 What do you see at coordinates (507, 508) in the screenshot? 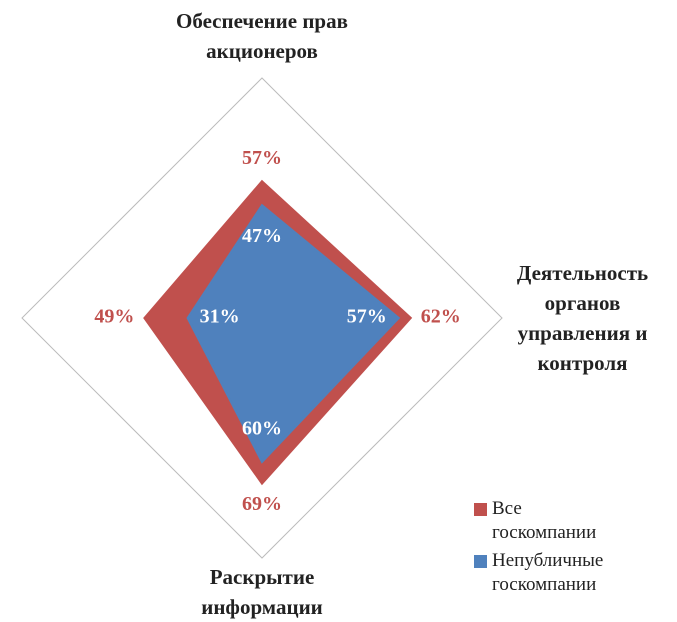
I see `legend-line: Все` at bounding box center [507, 508].